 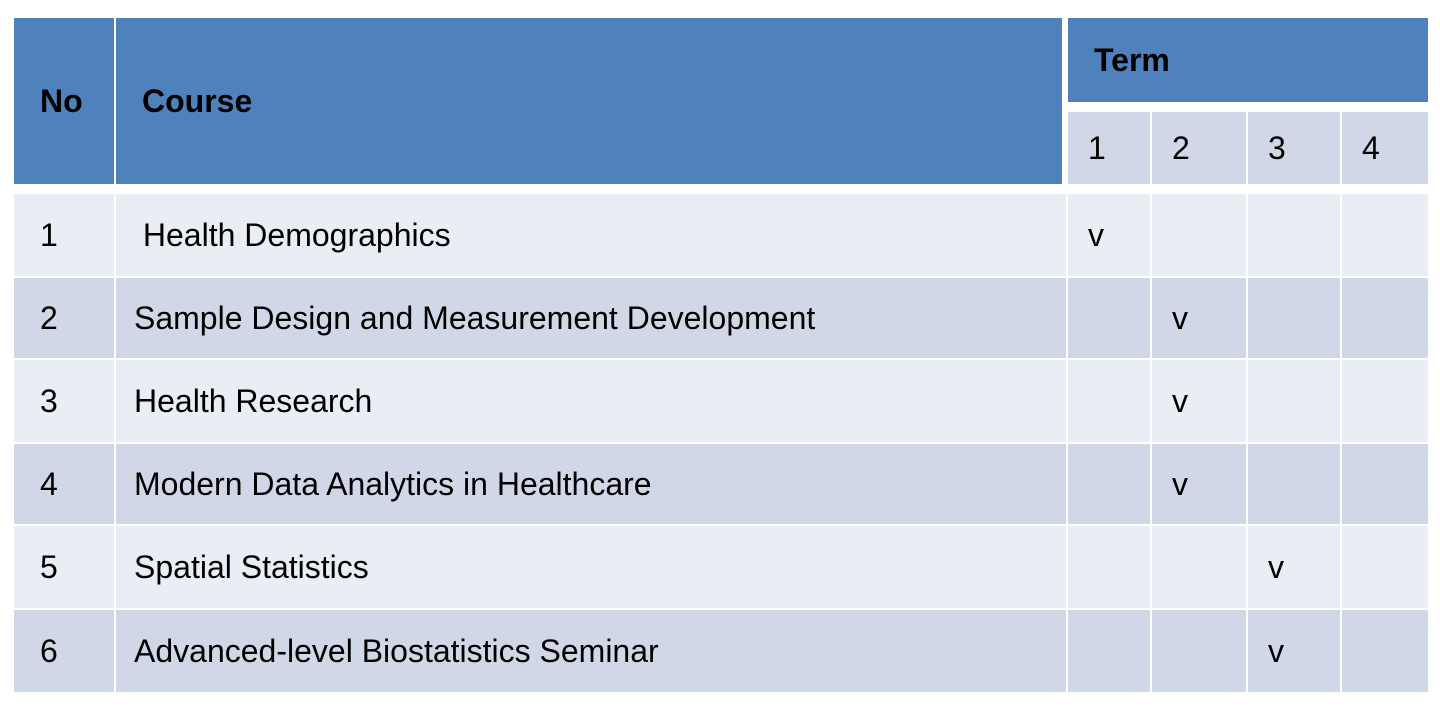 What do you see at coordinates (1109, 235) in the screenshot?
I see `term-mark-1: v` at bounding box center [1109, 235].